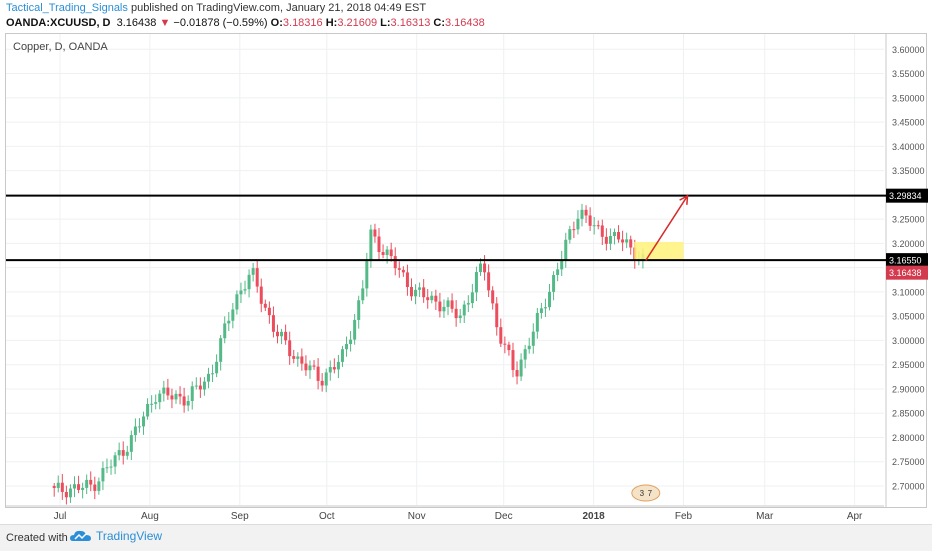  What do you see at coordinates (908, 389) in the screenshot?
I see `y-tick-label: 2.90000` at bounding box center [908, 389].